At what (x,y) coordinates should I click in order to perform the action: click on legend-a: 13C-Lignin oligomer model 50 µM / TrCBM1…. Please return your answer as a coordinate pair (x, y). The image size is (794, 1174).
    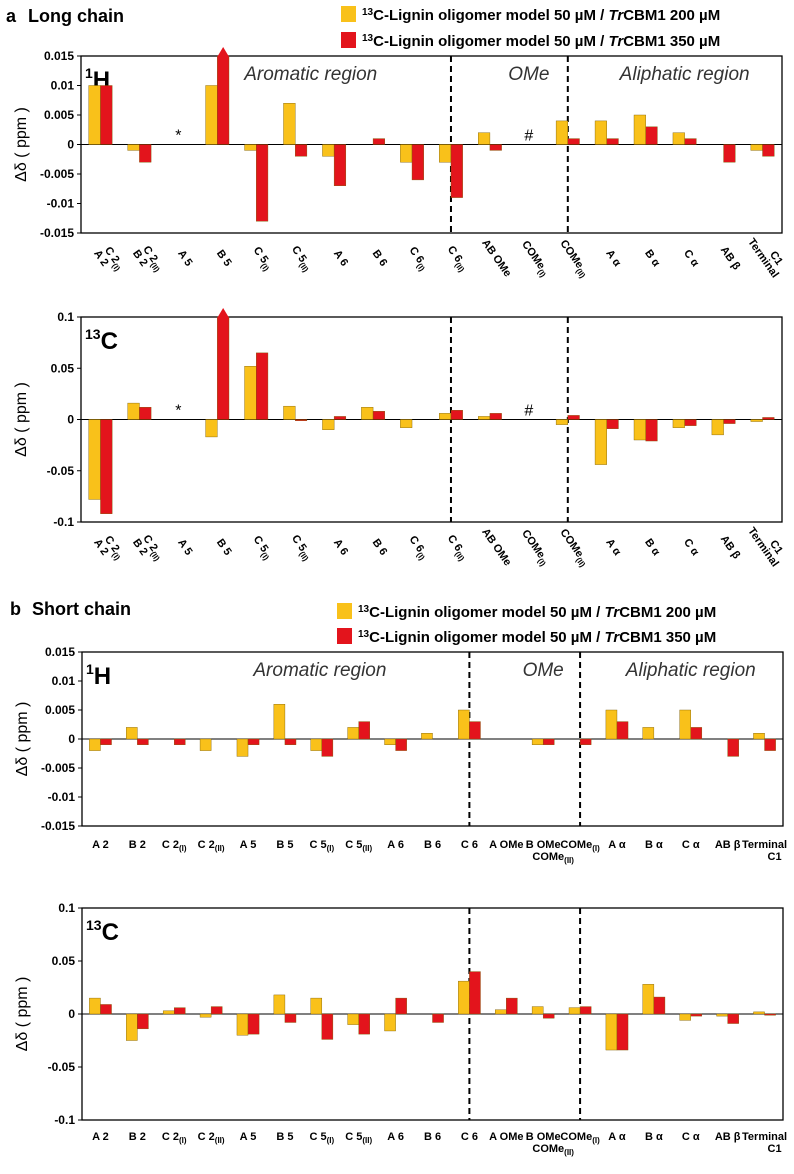
    Looking at the image, I should click on (530, 28).